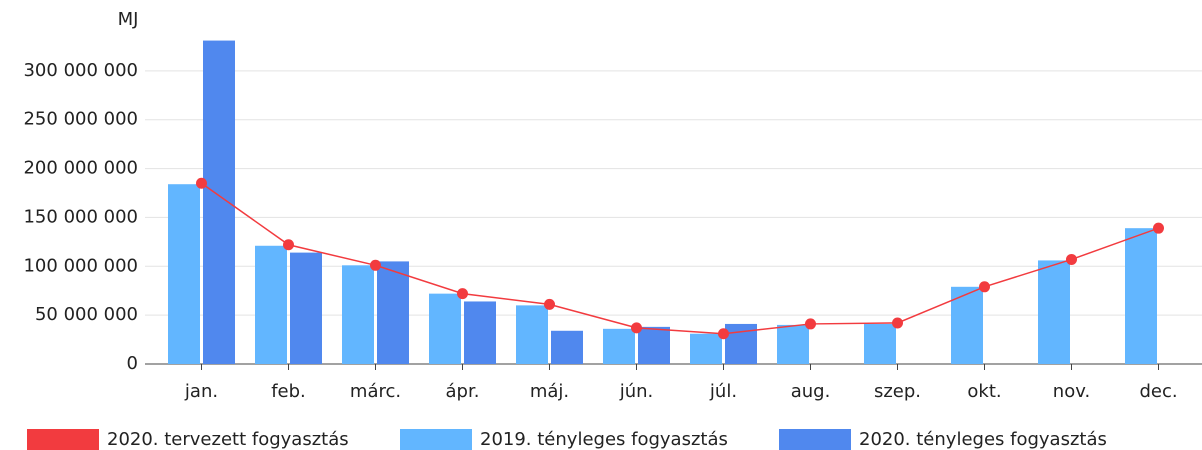  What do you see at coordinates (228, 439) in the screenshot?
I see `legend-label: 2020. tervezett fogyasztás` at bounding box center [228, 439].